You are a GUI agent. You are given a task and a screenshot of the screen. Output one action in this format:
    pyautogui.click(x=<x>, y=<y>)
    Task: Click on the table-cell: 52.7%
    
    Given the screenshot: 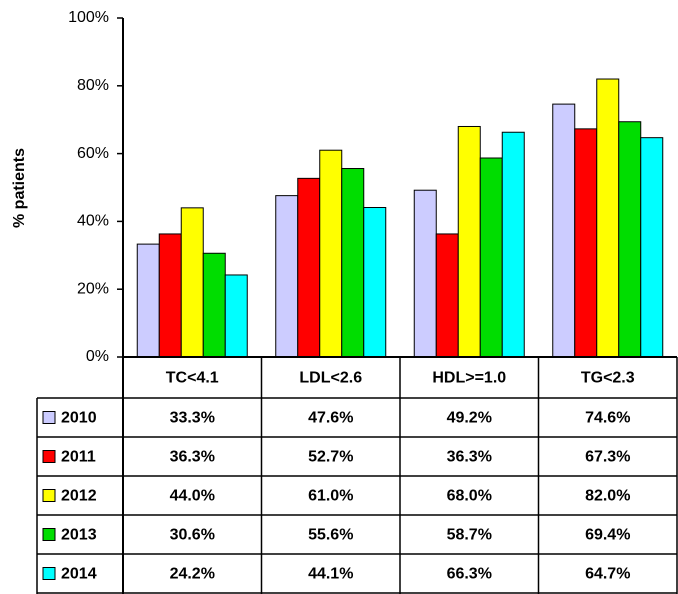 What is the action you would take?
    pyautogui.click(x=330, y=457)
    